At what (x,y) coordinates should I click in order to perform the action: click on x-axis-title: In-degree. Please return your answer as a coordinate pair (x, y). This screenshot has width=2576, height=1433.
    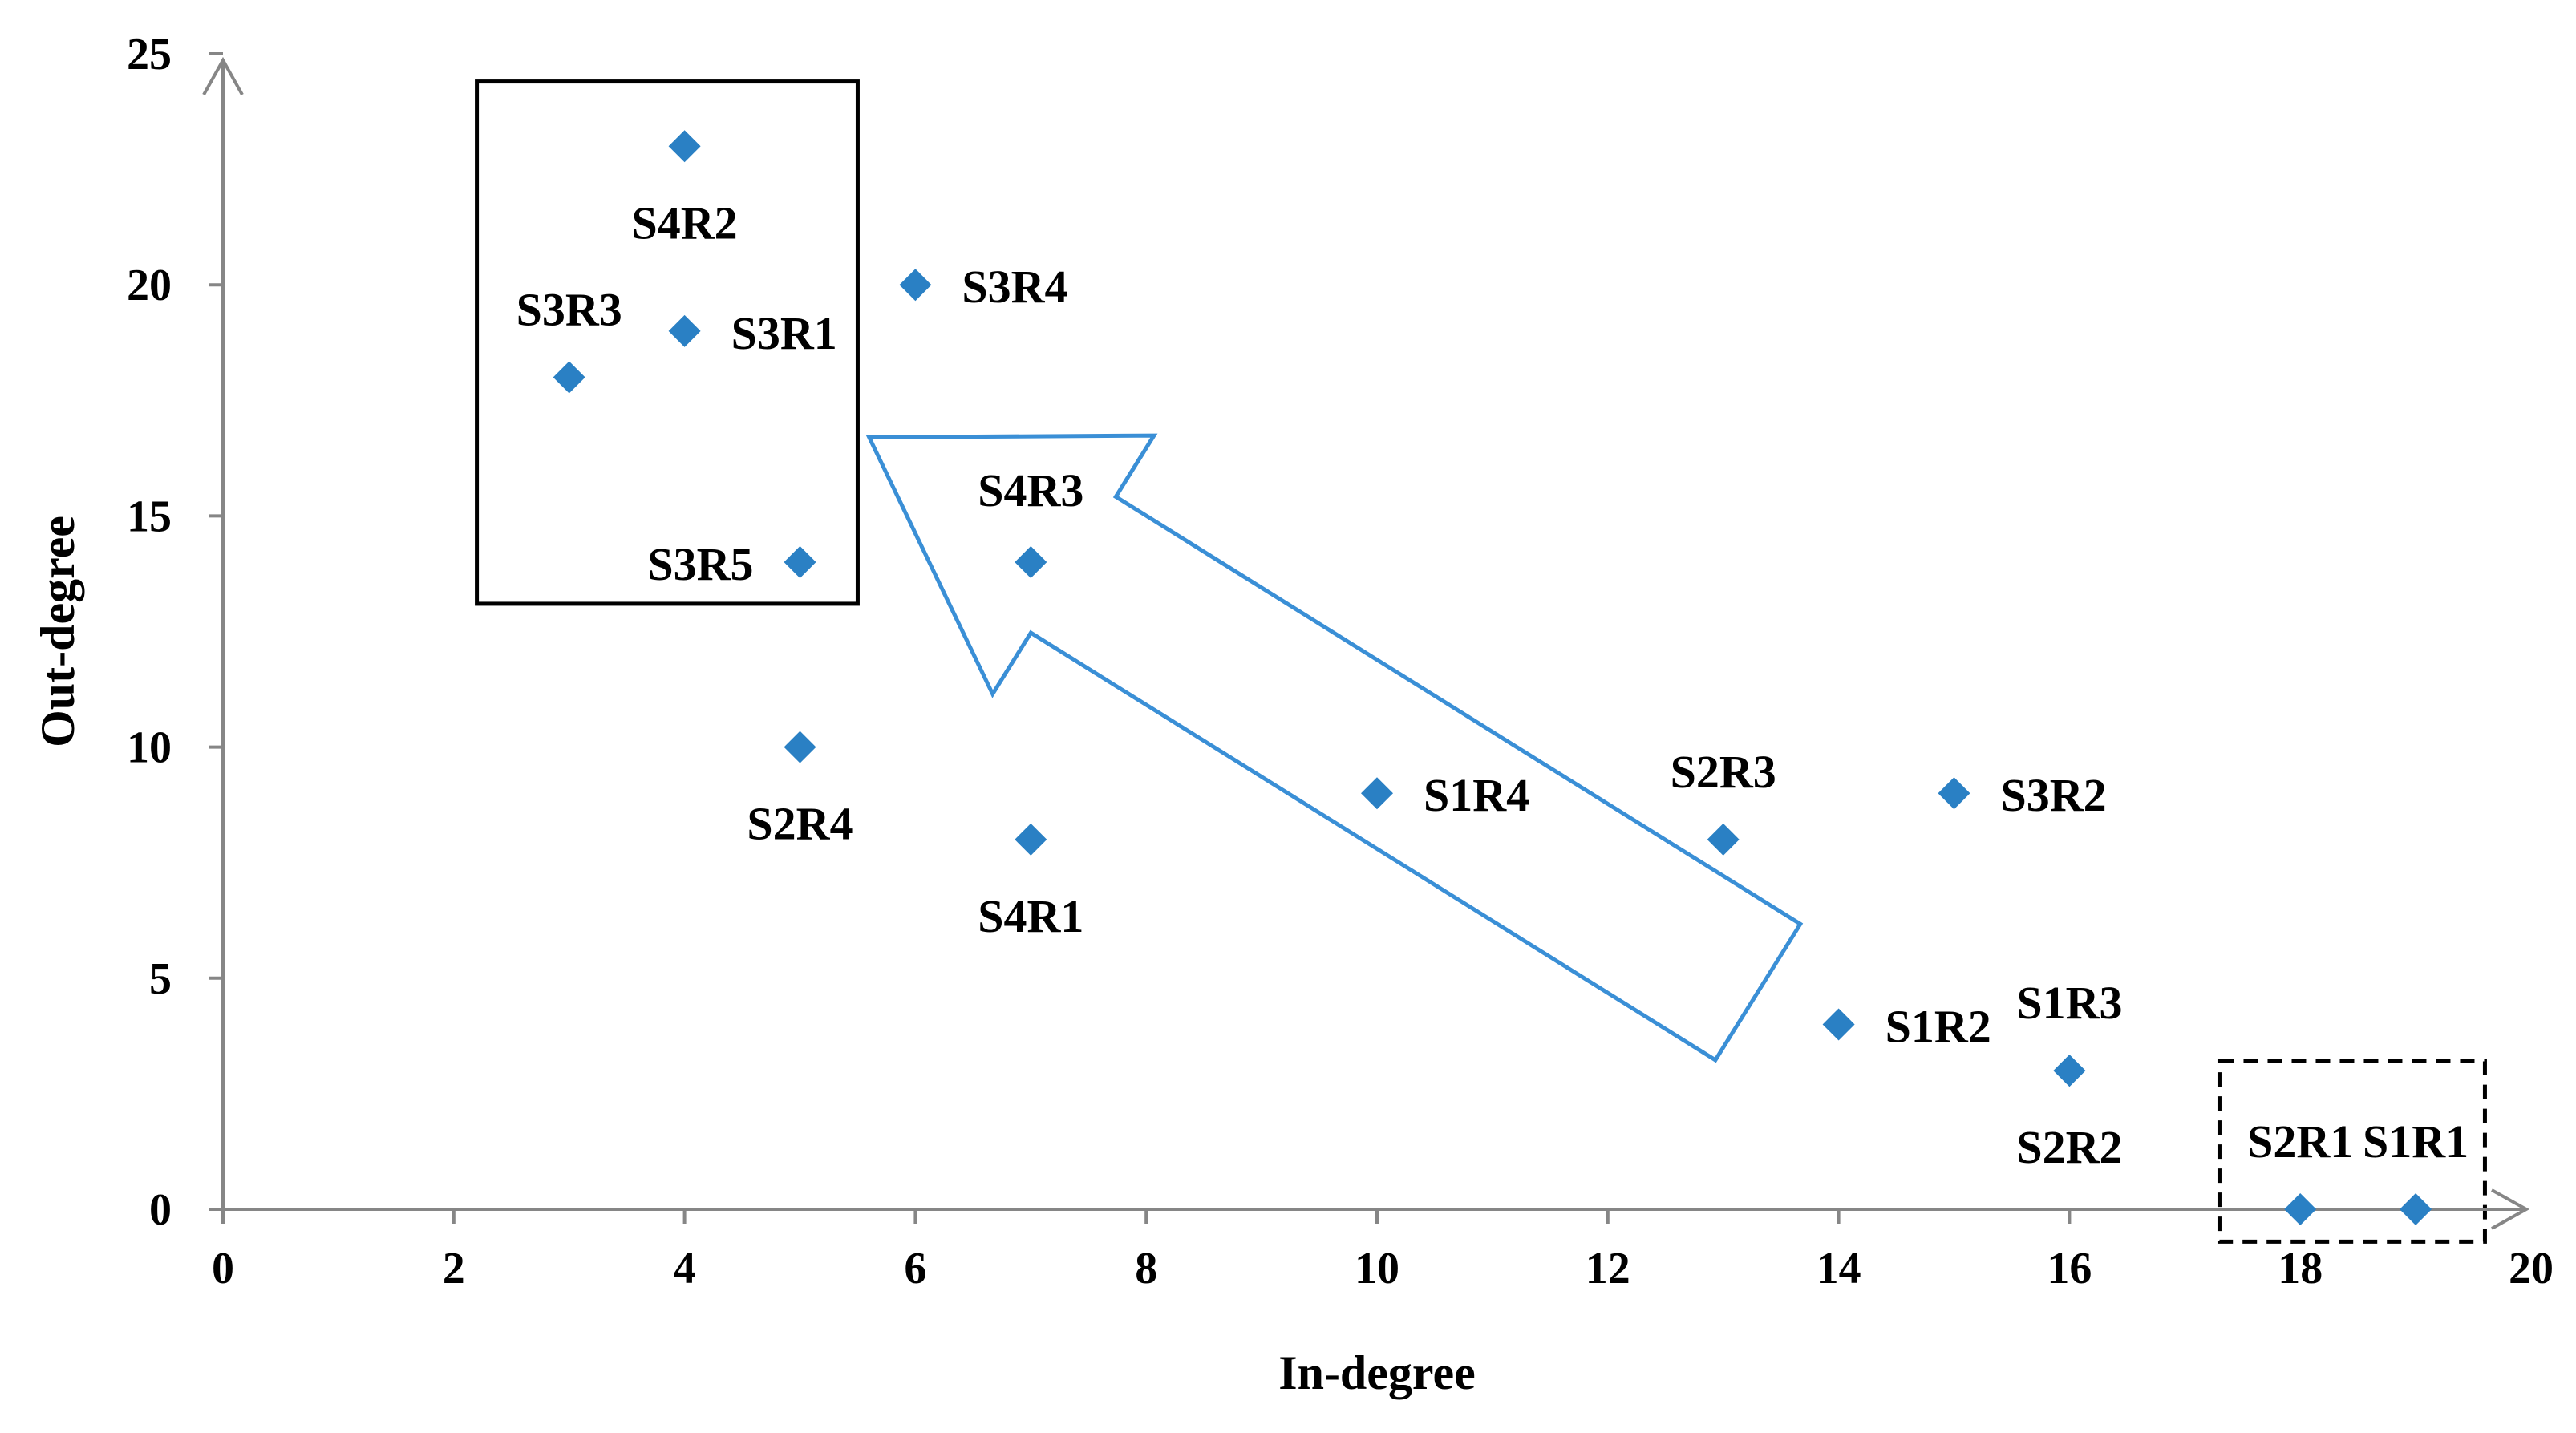
    Looking at the image, I should click on (1377, 1372).